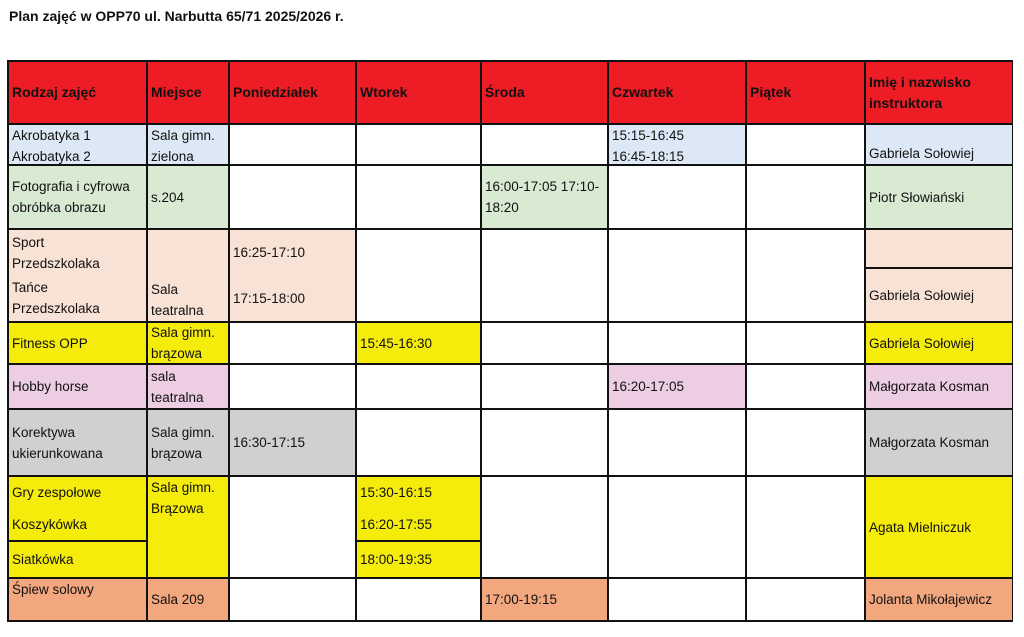 This screenshot has height=637, width=1024. Describe the element at coordinates (50, 386) in the screenshot. I see `cell-text: Hobby horse` at that location.